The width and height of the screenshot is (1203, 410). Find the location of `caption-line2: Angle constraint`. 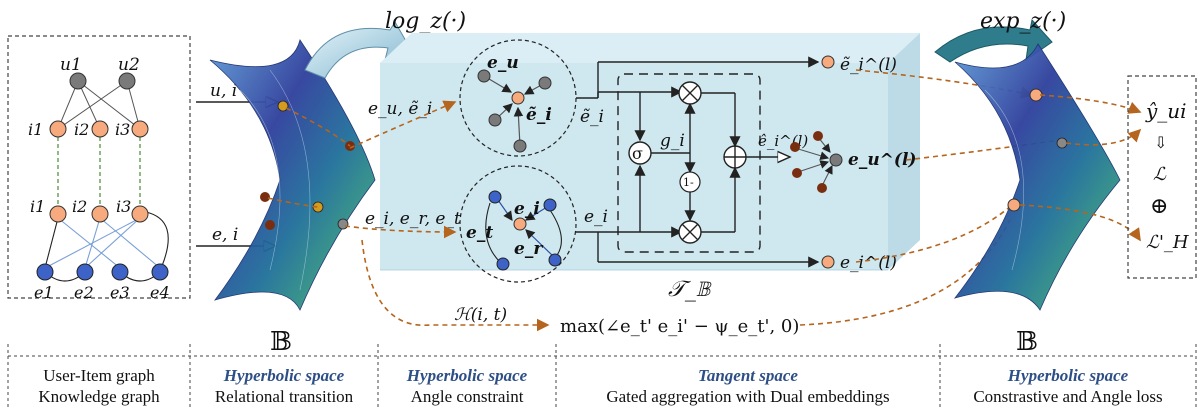

caption-line2: Angle constraint is located at coordinates (467, 396).